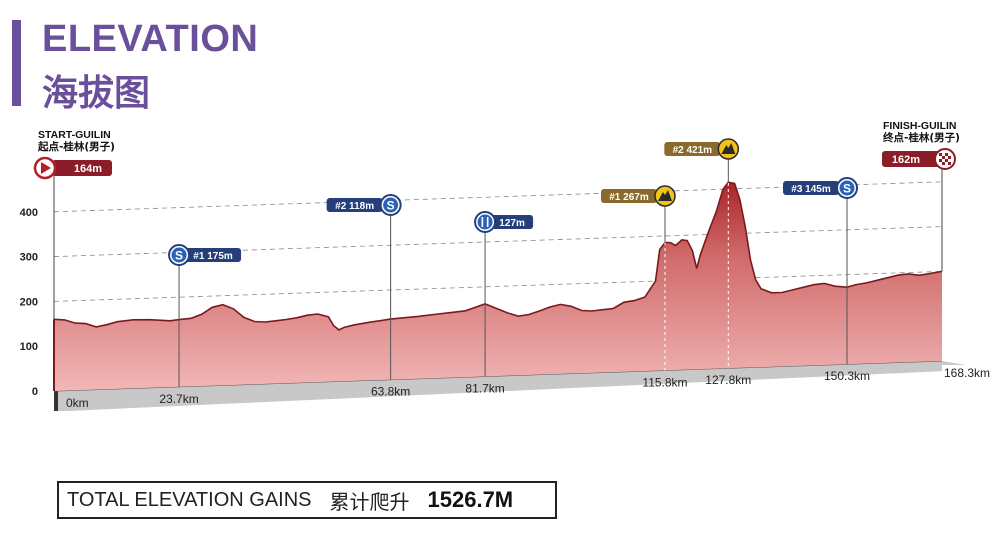 The image size is (1000, 560). What do you see at coordinates (35, 392) in the screenshot?
I see `y-tick-label: 0` at bounding box center [35, 392].